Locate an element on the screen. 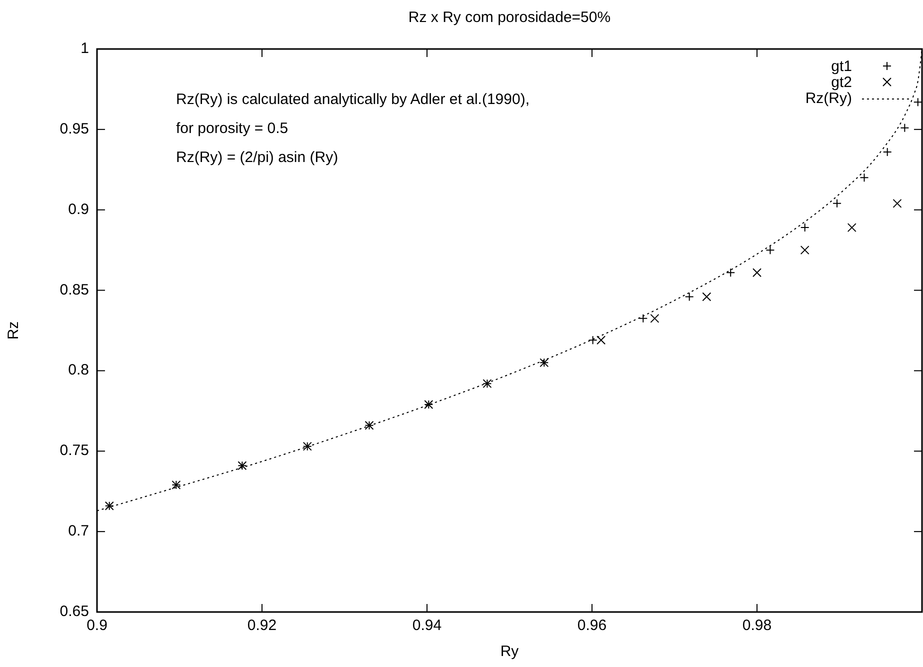 The image size is (923, 667). x-tick-label: 0.98 is located at coordinates (757, 625).